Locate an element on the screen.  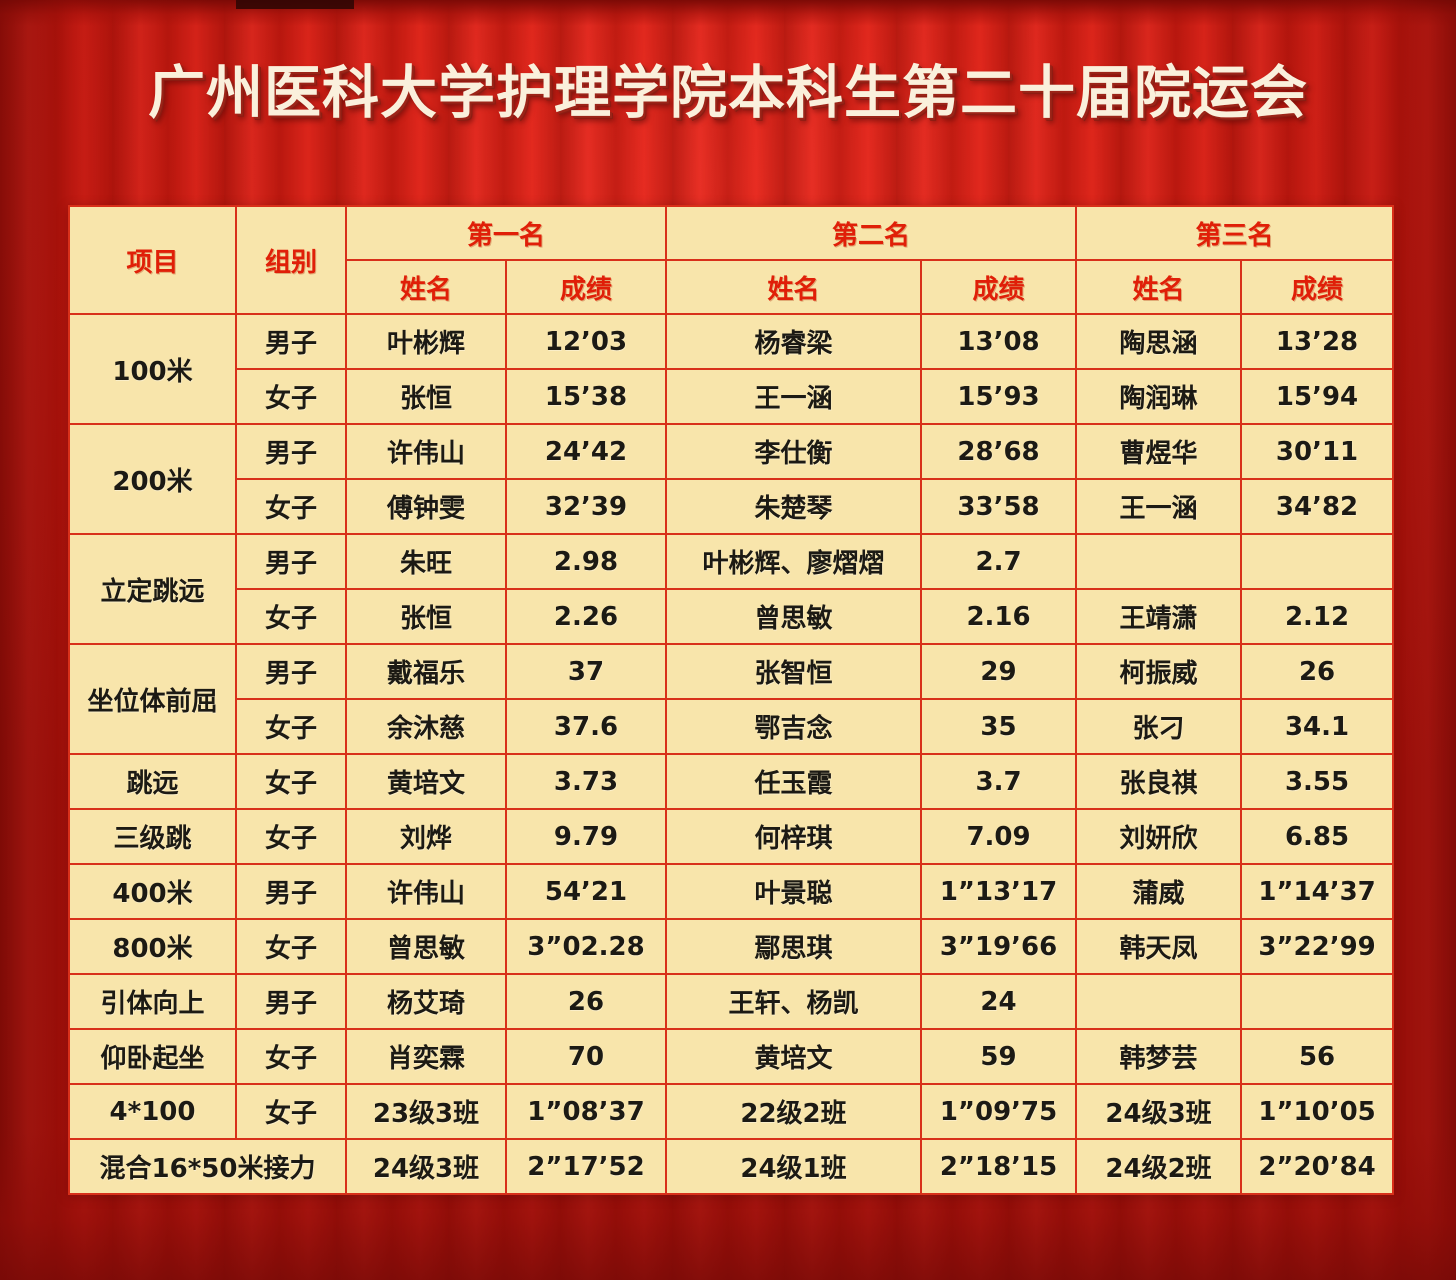
table-row: 100米 男子 叶彬辉 12’03 杨睿梁 13’08 陶思涵 13’28 is located at coordinates (731, 369).